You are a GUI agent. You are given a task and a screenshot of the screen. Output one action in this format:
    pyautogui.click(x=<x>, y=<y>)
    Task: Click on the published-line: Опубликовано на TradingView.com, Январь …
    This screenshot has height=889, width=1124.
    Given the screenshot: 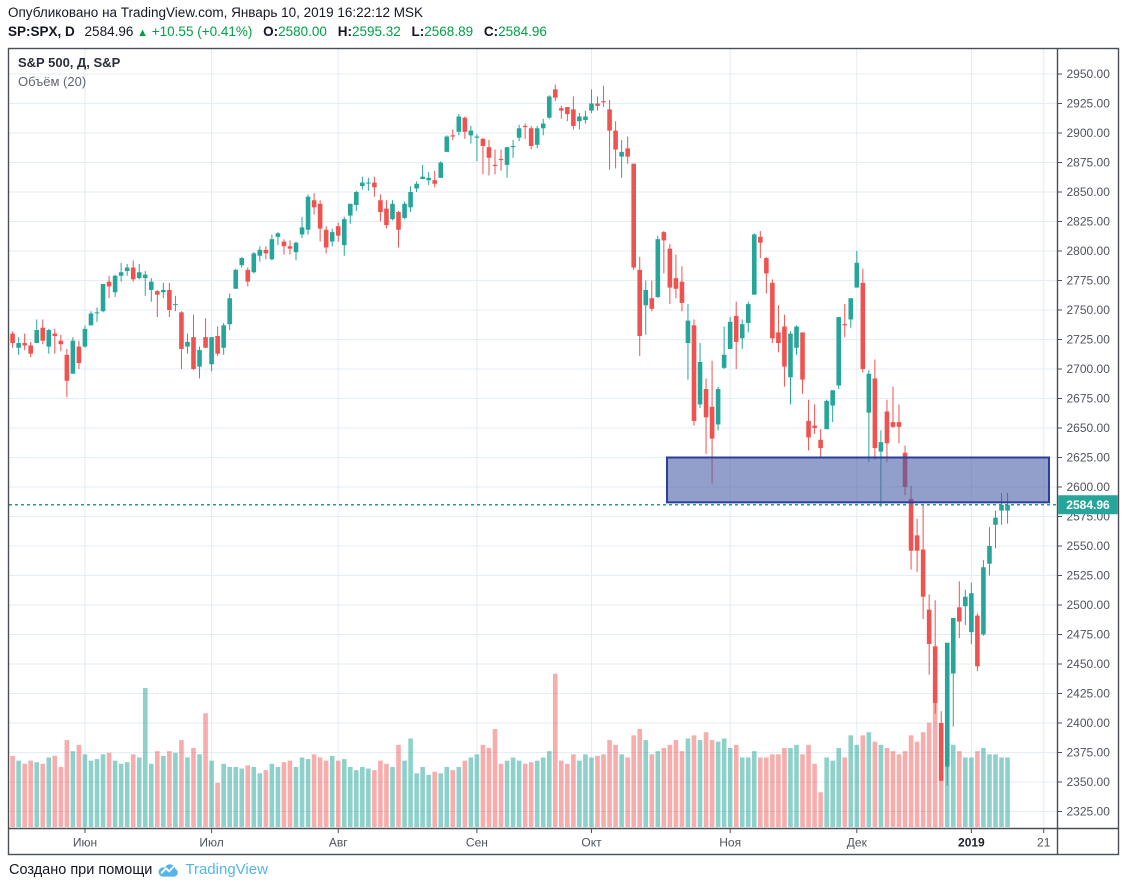 What is the action you would take?
    pyautogui.click(x=215, y=12)
    